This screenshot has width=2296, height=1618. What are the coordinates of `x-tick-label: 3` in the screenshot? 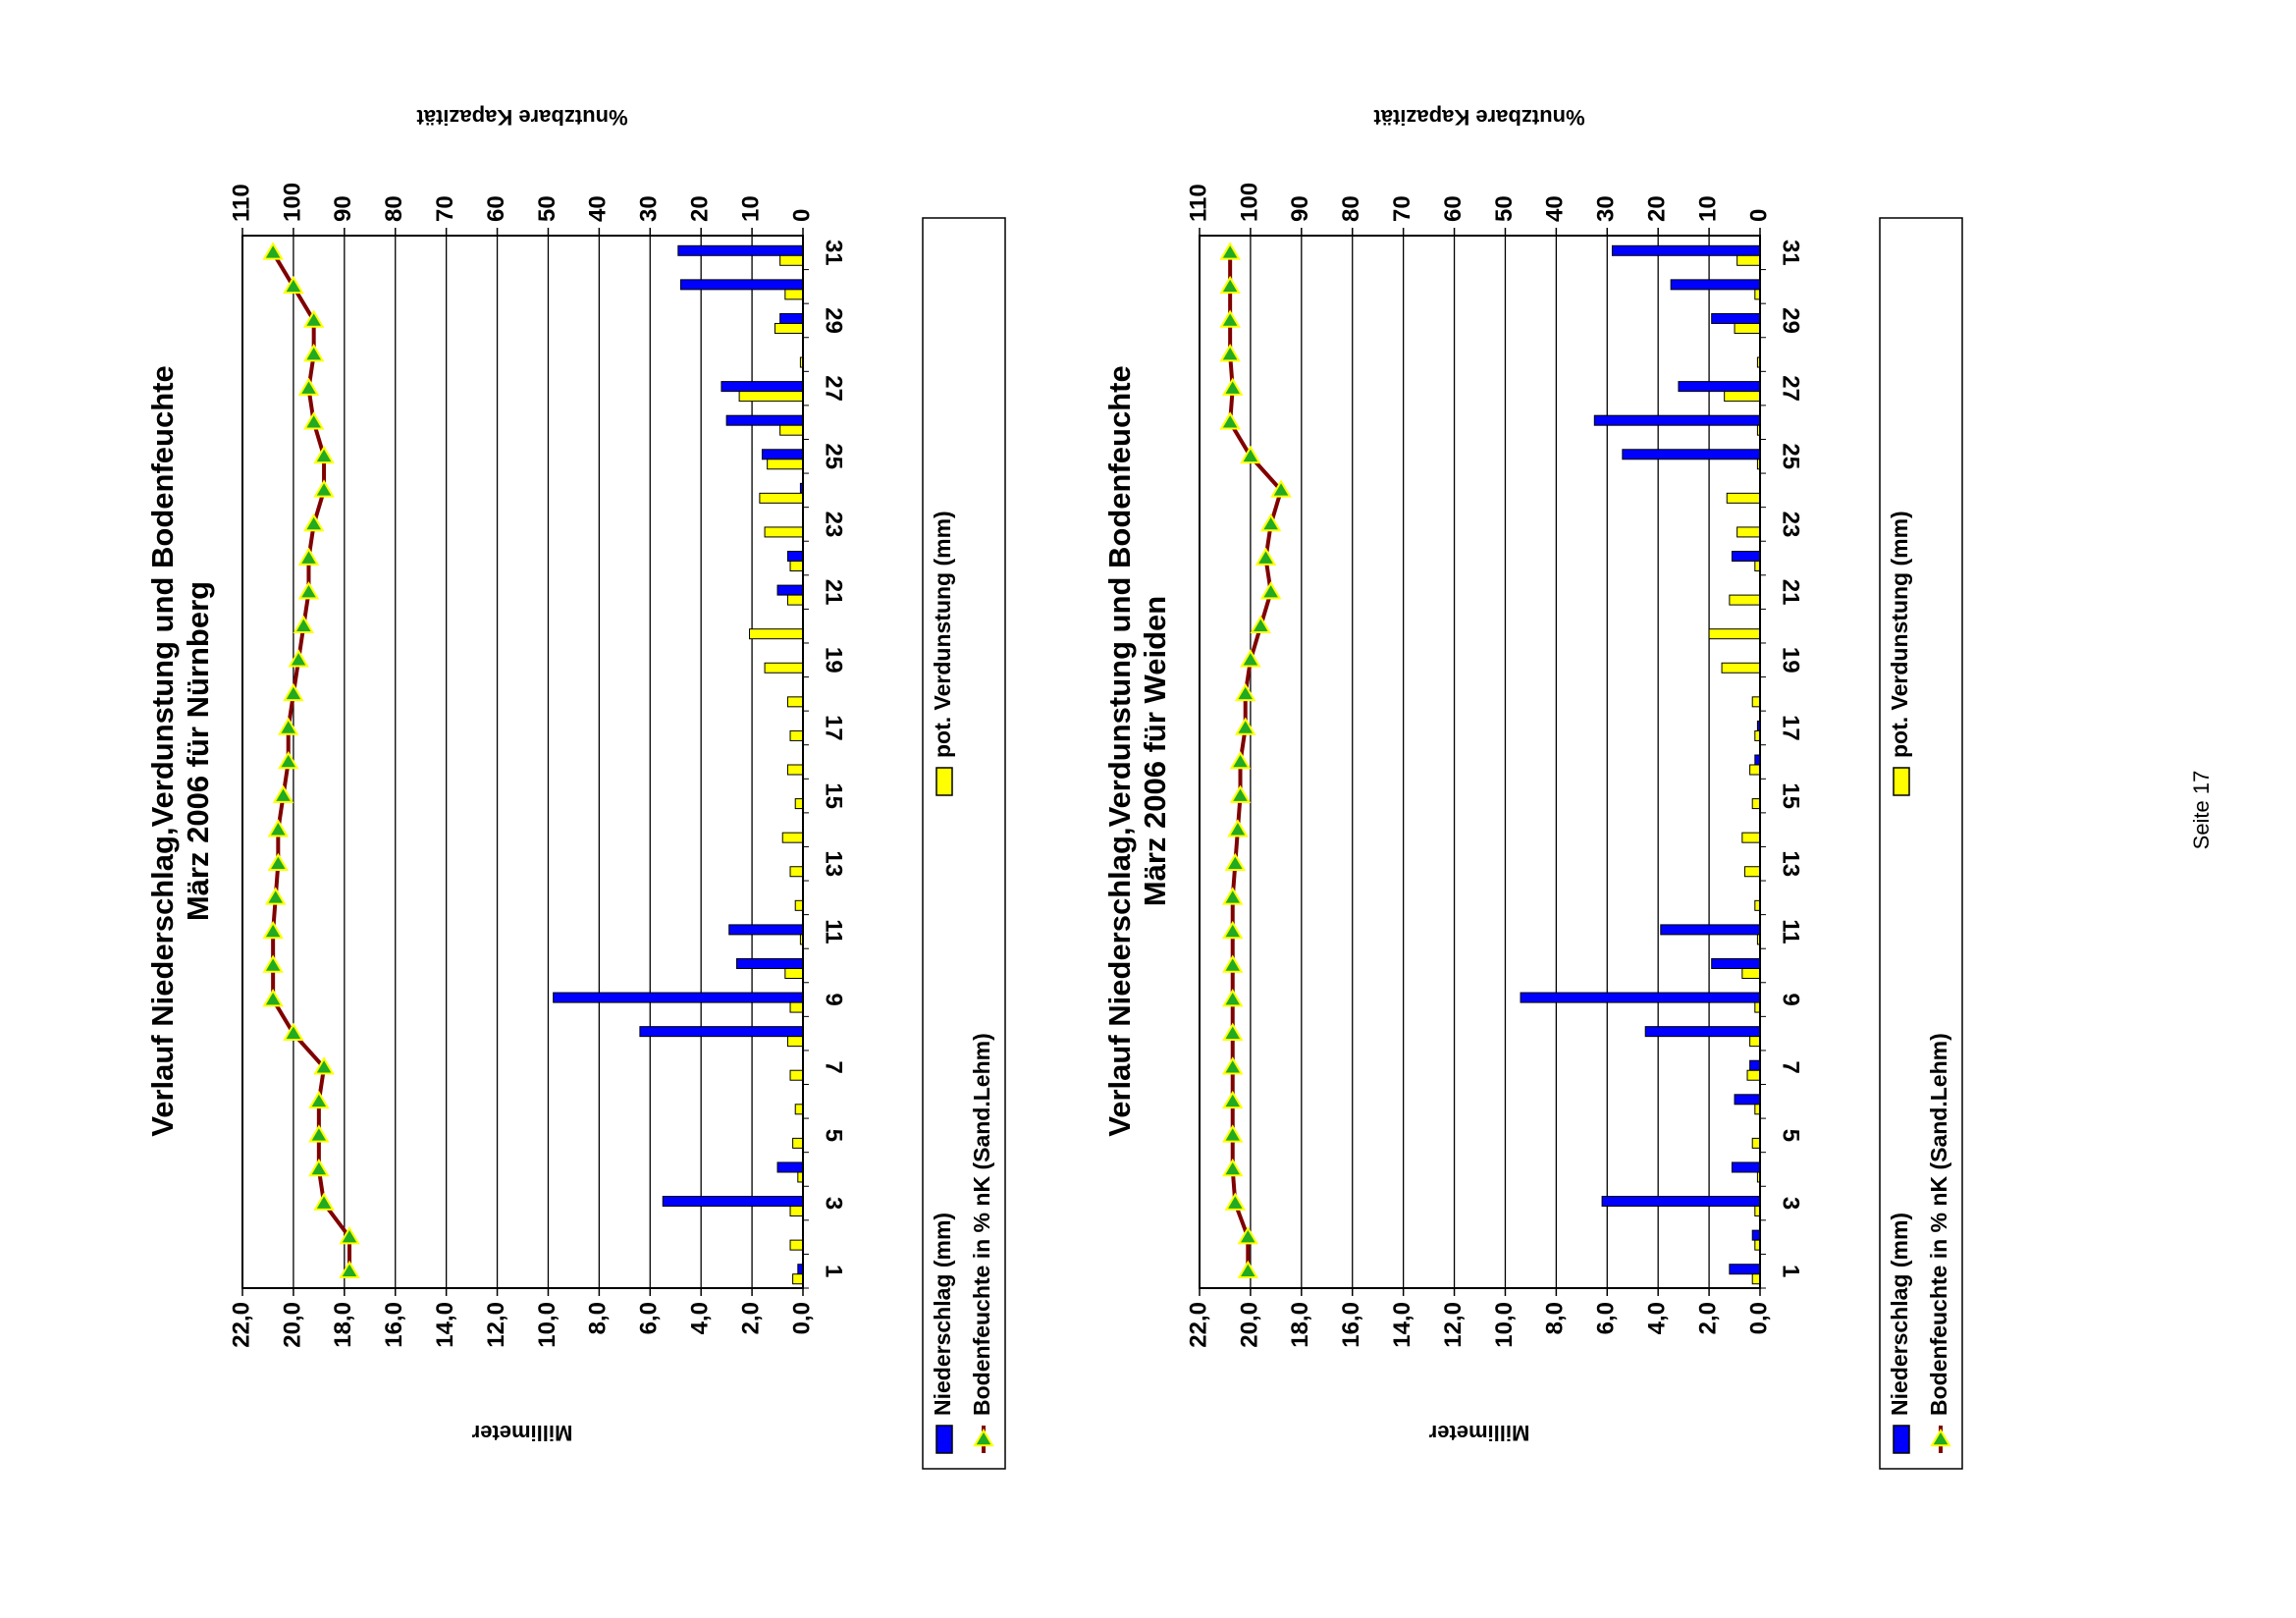 It's located at (834, 1203).